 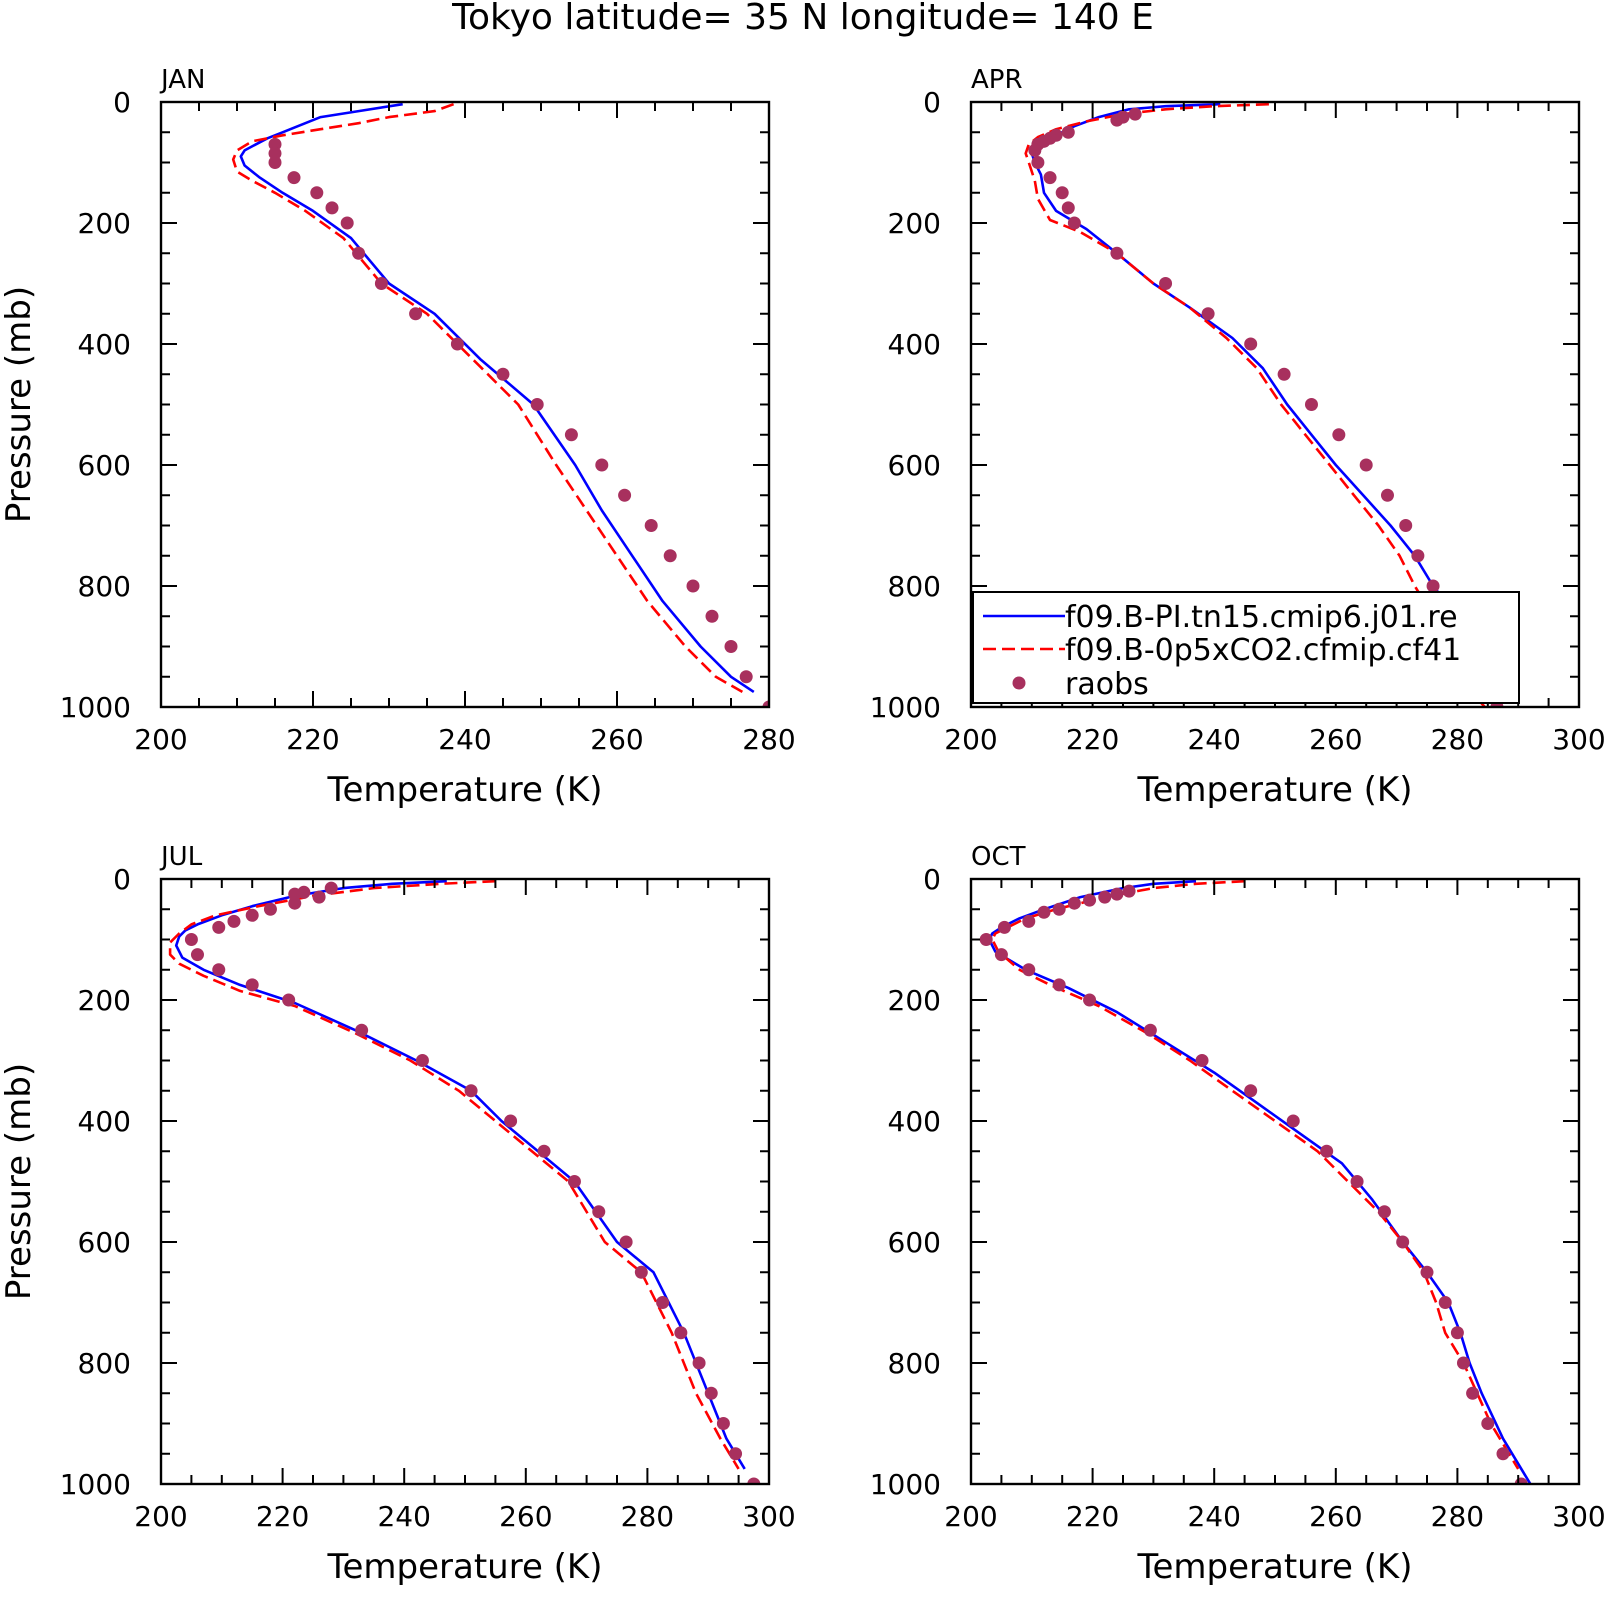 I want to click on x-tick-label: 220, so click(x=1092, y=1516).